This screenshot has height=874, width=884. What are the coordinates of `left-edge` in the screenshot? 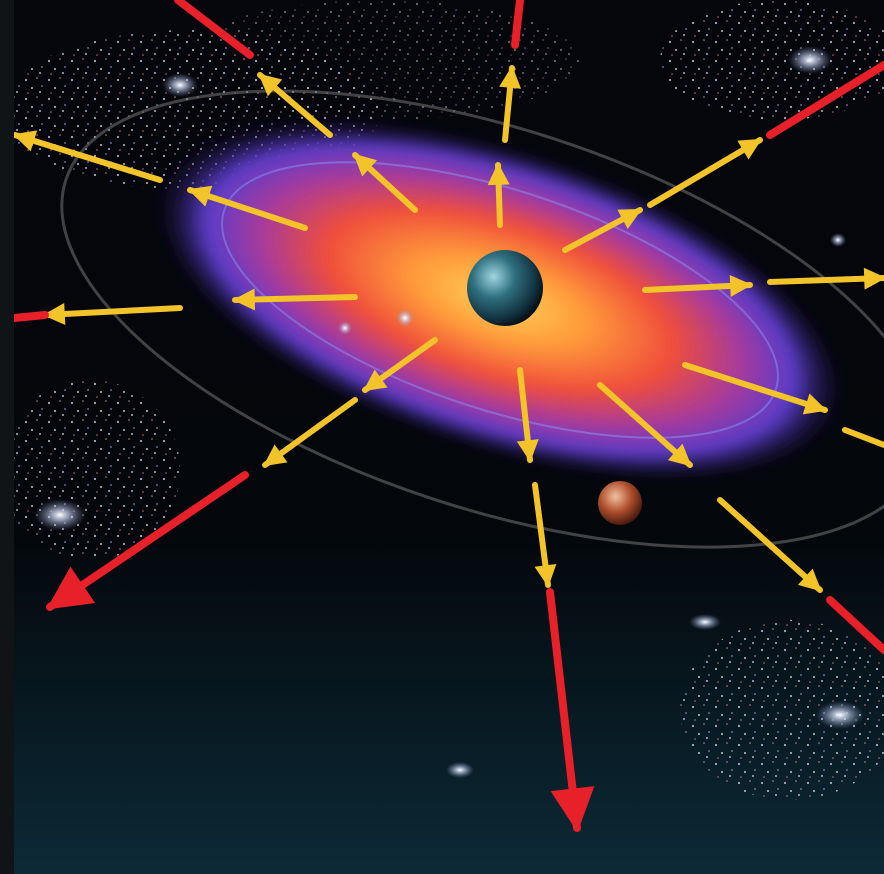 It's located at (7, 437).